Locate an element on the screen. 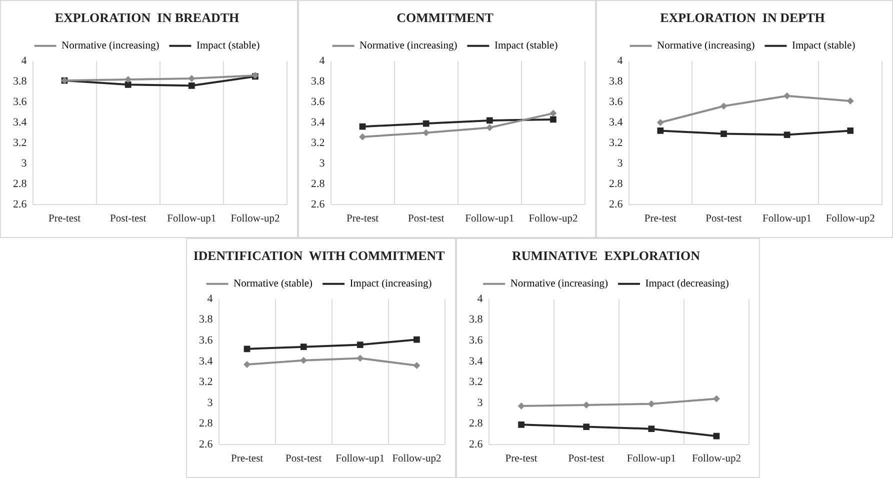 The width and height of the screenshot is (893, 478). chart-title: RUMINATIVE EXPLORATION is located at coordinates (606, 256).